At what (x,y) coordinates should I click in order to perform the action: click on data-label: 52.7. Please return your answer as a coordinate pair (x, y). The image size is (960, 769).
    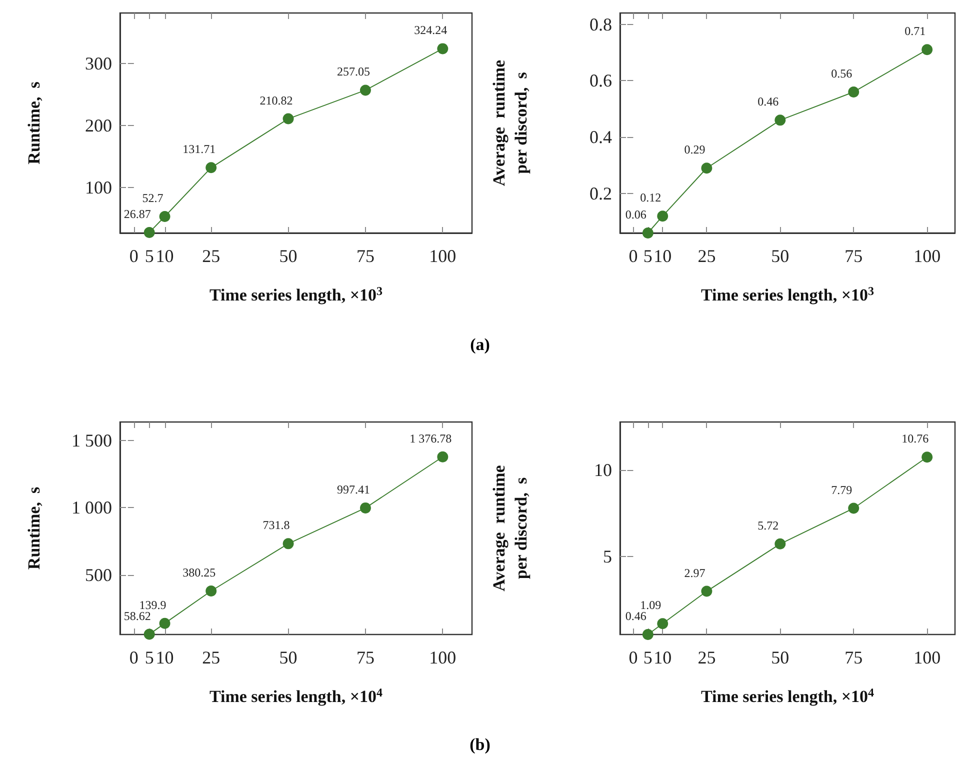
    Looking at the image, I should click on (153, 198).